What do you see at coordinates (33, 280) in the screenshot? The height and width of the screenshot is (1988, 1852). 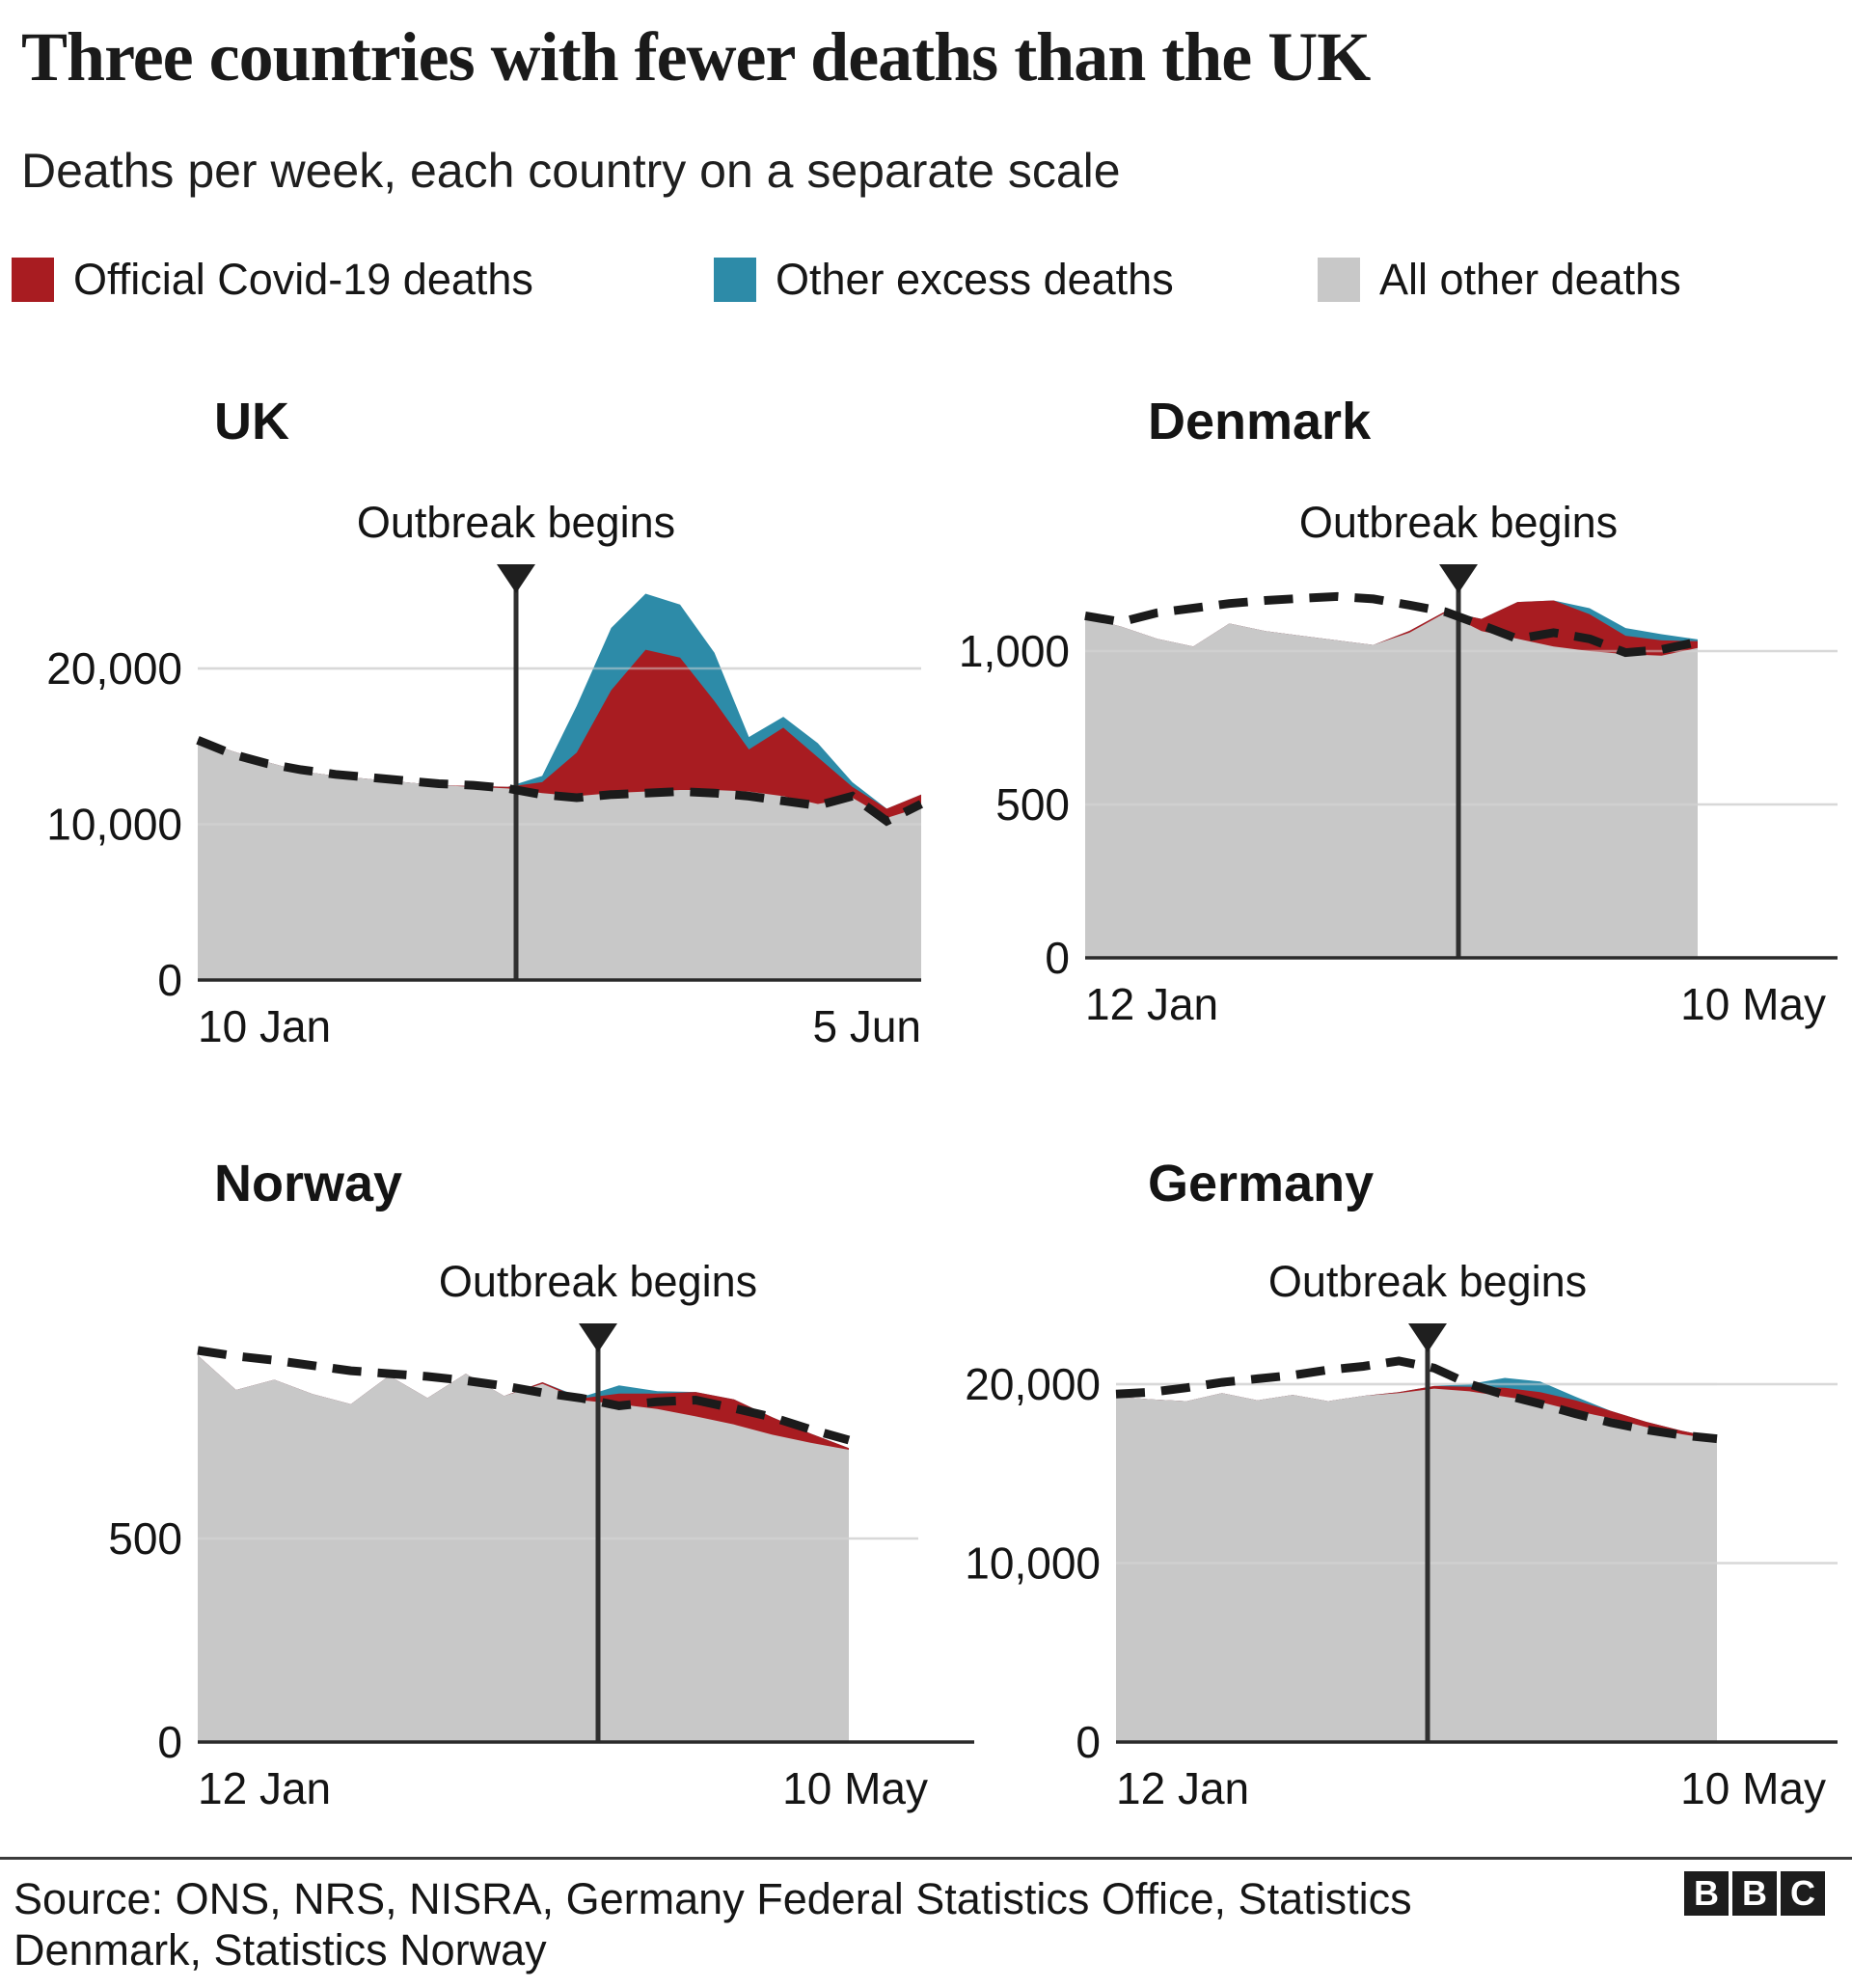 I see `covid-swatch-icon` at bounding box center [33, 280].